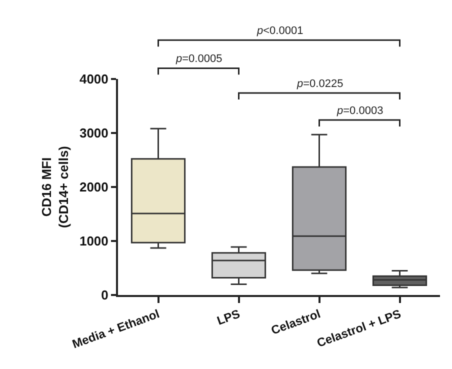  I want to click on y-tick-label: 1000, so click(93, 241).